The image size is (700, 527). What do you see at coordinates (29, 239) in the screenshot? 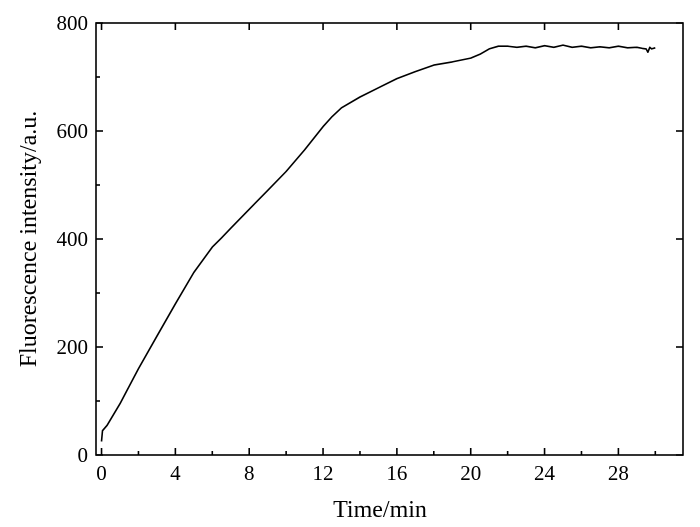
I see `y-axis-title: Fluorescence intensity/a.u.` at bounding box center [29, 239].